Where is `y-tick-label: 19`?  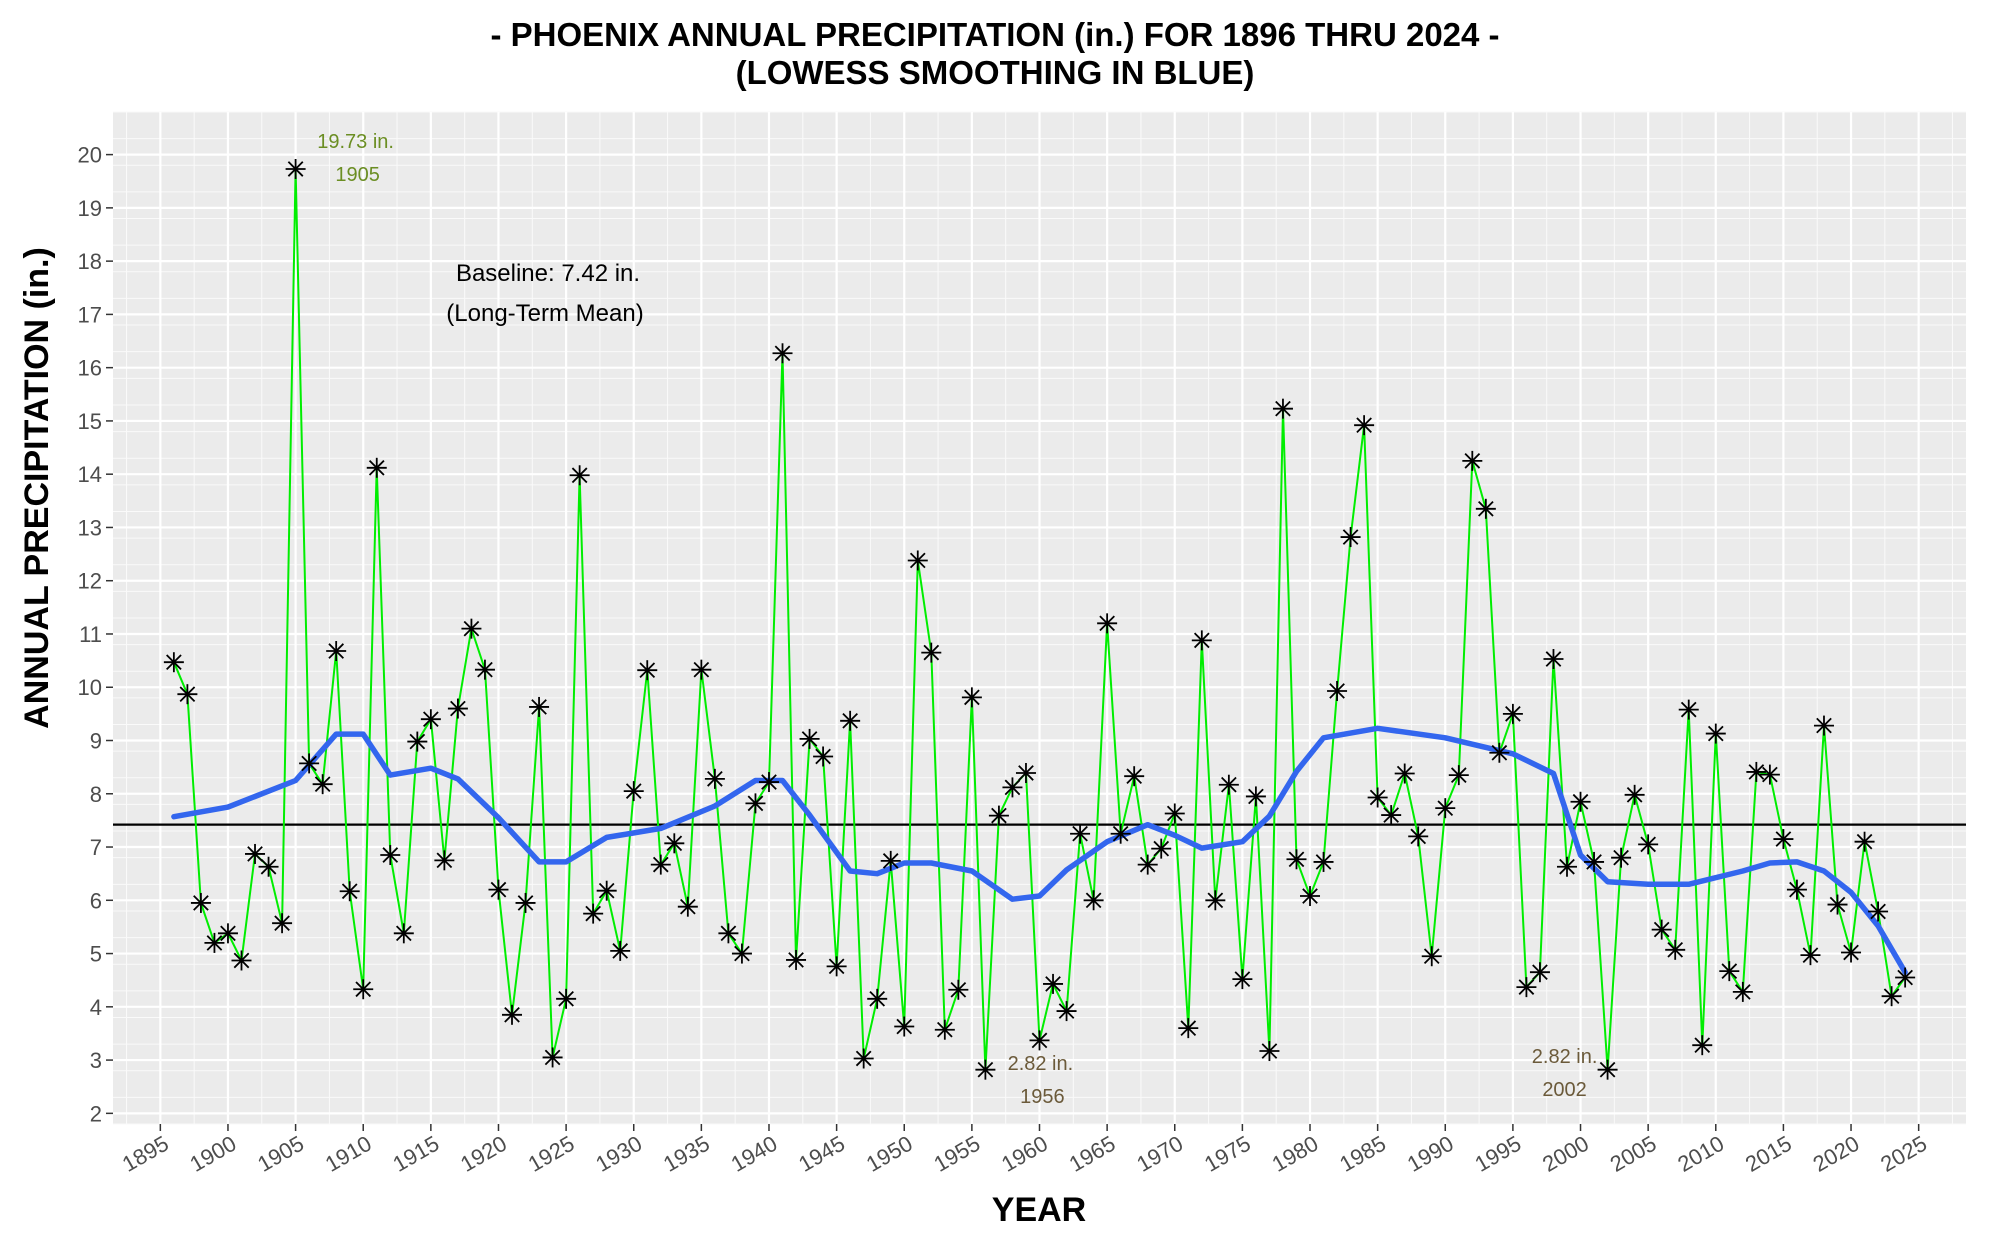 y-tick-label: 19 is located at coordinates (90, 208).